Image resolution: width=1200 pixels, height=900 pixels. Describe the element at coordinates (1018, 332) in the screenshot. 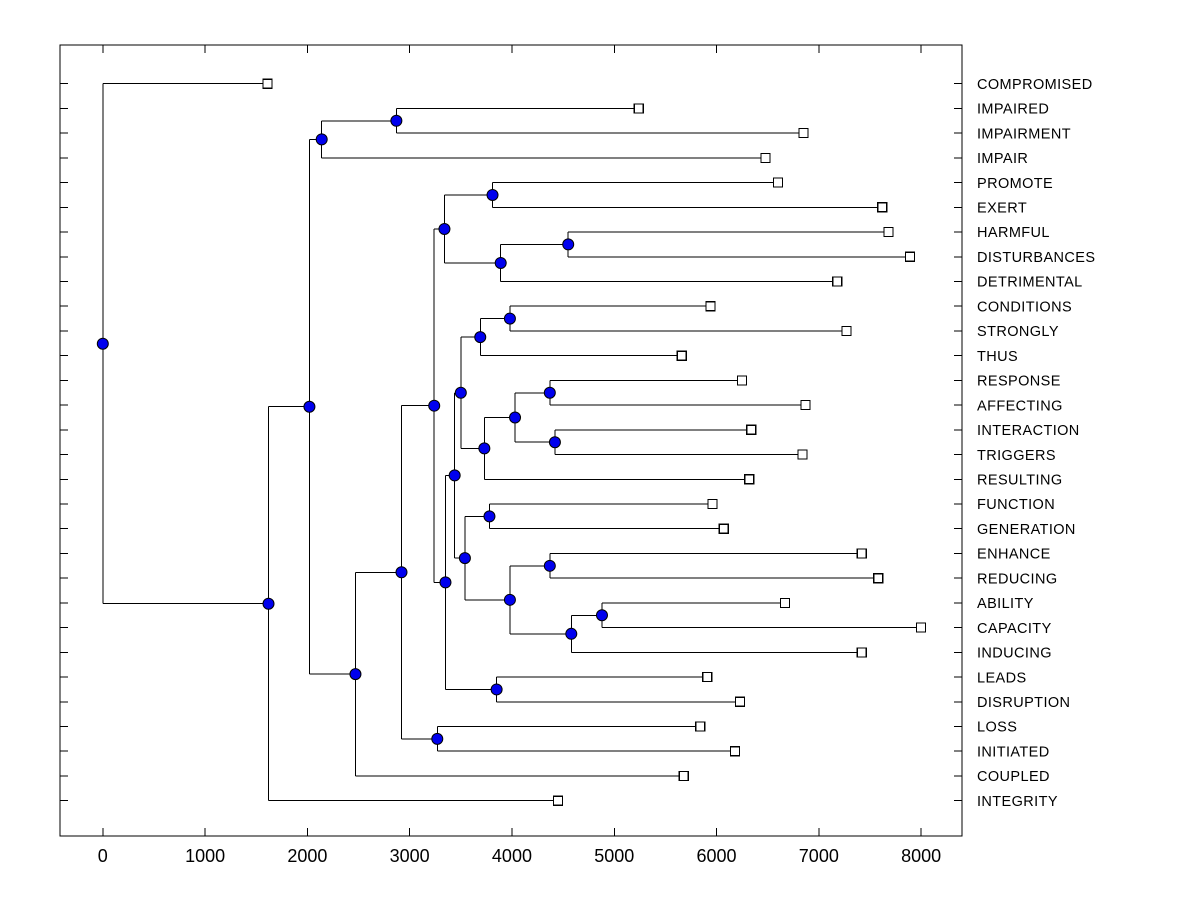

I see `leaf-label: STRONGLY` at that location.